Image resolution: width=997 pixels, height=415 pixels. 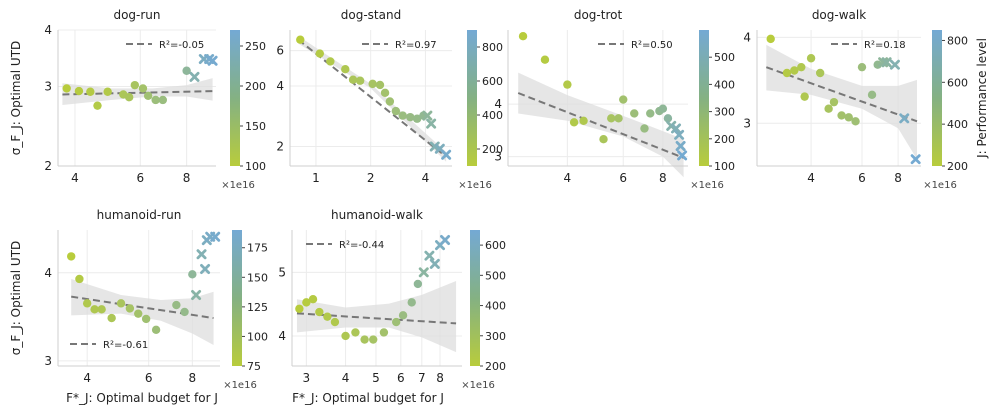 I want to click on x-tick-label: 2, so click(x=371, y=178).